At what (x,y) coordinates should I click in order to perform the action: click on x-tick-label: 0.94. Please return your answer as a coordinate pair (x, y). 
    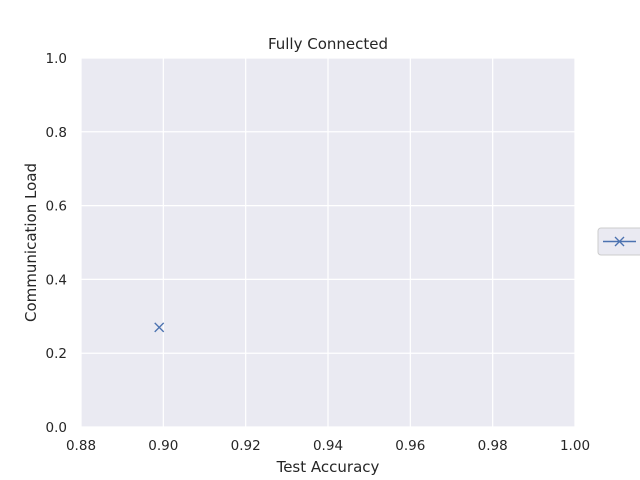
    Looking at the image, I should click on (328, 446).